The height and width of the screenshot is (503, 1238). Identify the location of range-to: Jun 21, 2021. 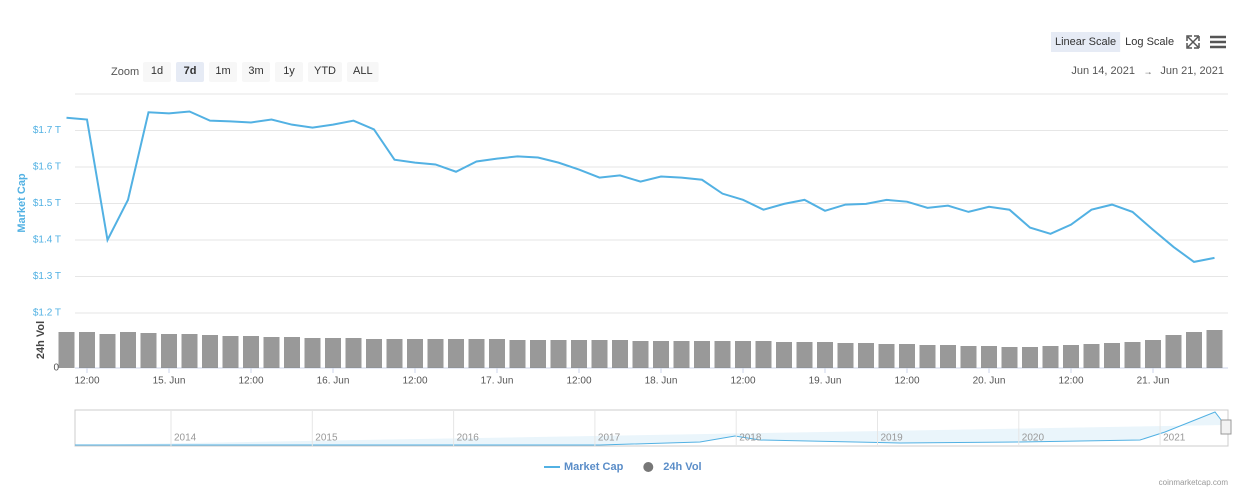
(1192, 71).